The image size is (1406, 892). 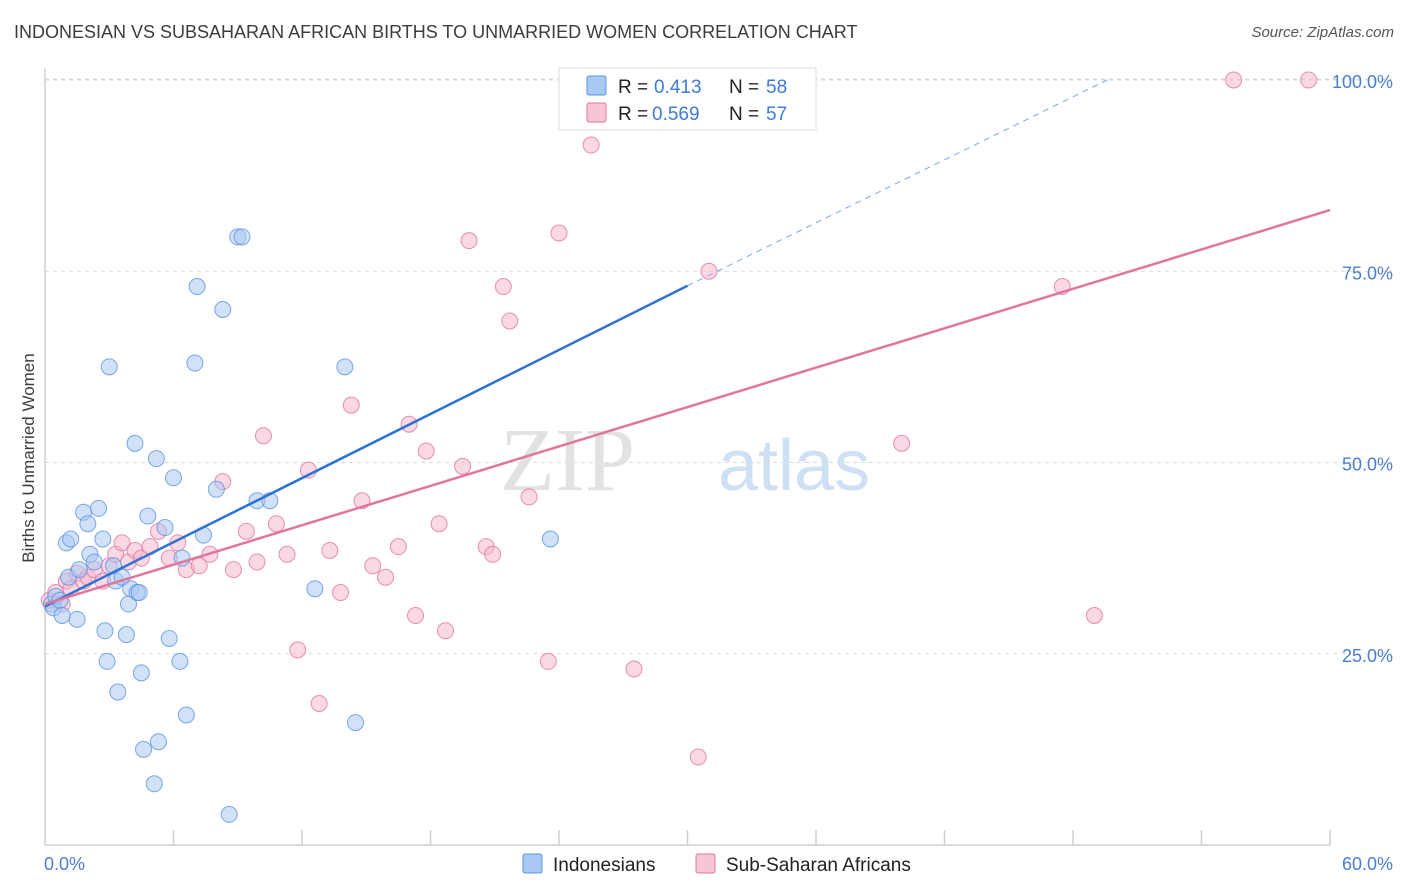 I want to click on y-tick-label: 25.0%, so click(x=1367, y=656).